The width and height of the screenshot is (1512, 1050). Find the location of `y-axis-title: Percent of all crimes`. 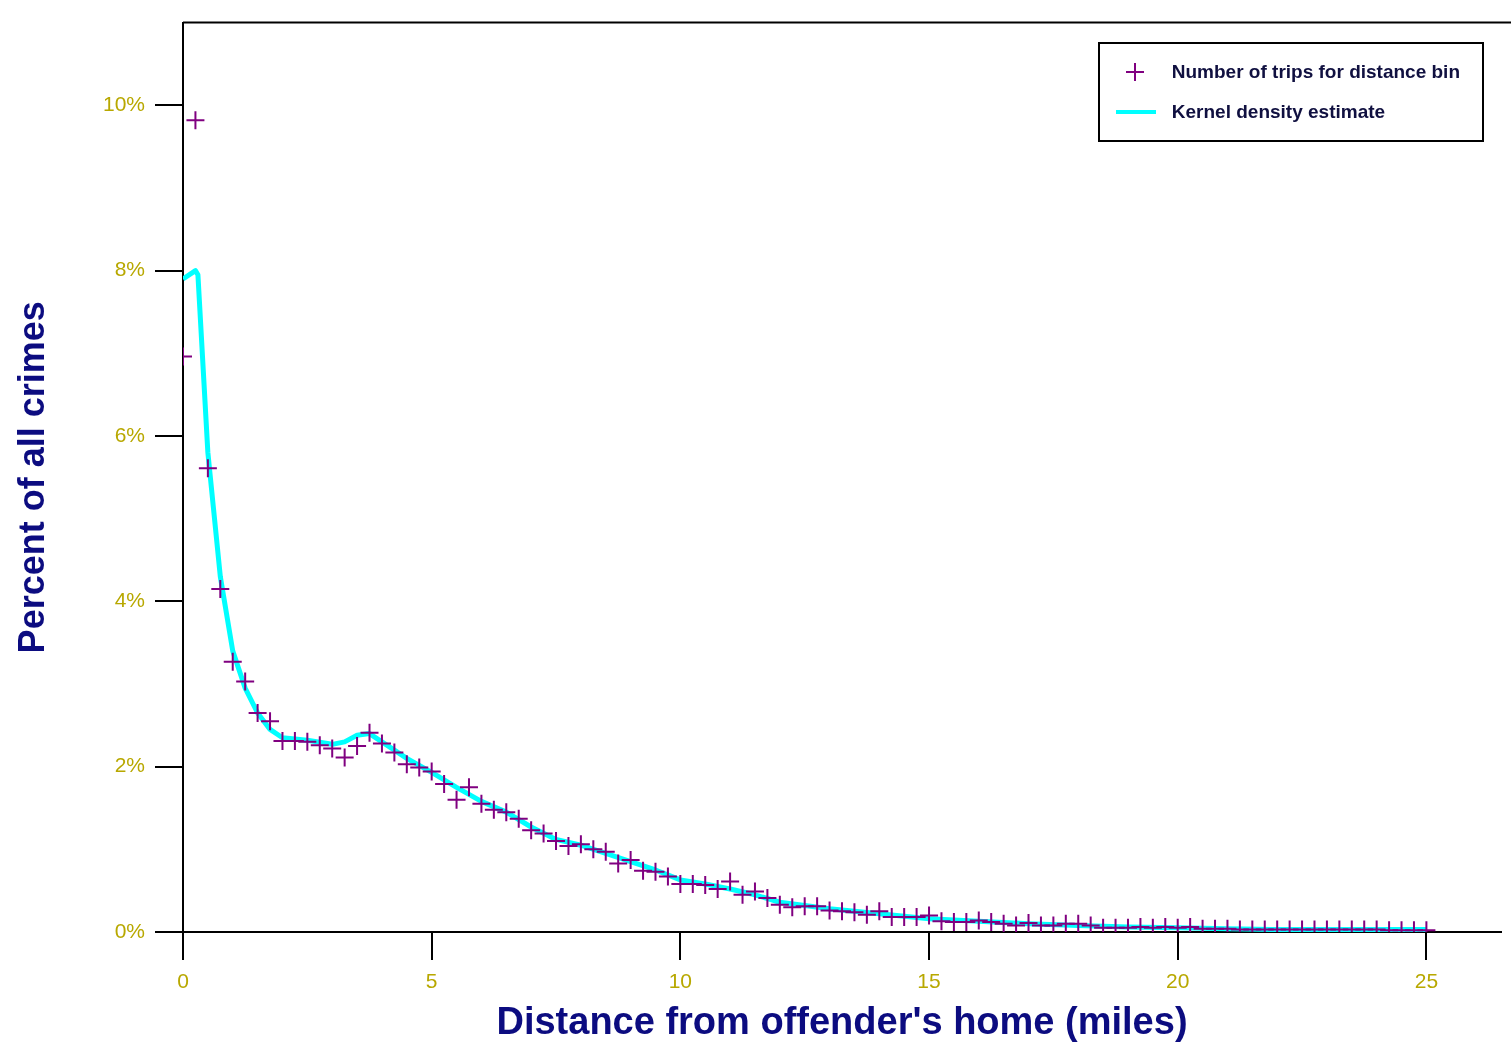

y-axis-title: Percent of all crimes is located at coordinates (31, 477).